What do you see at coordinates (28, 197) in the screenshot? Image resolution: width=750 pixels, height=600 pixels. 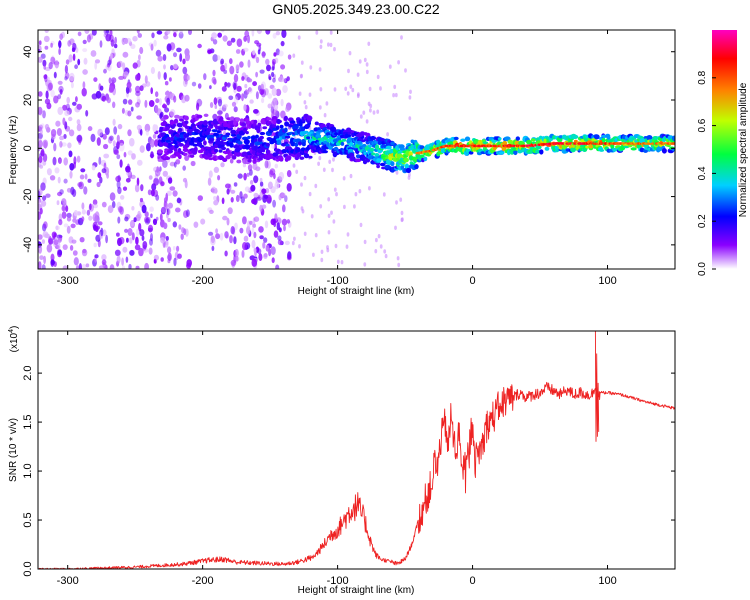 I see `y-tick-label: -20` at bounding box center [28, 197].